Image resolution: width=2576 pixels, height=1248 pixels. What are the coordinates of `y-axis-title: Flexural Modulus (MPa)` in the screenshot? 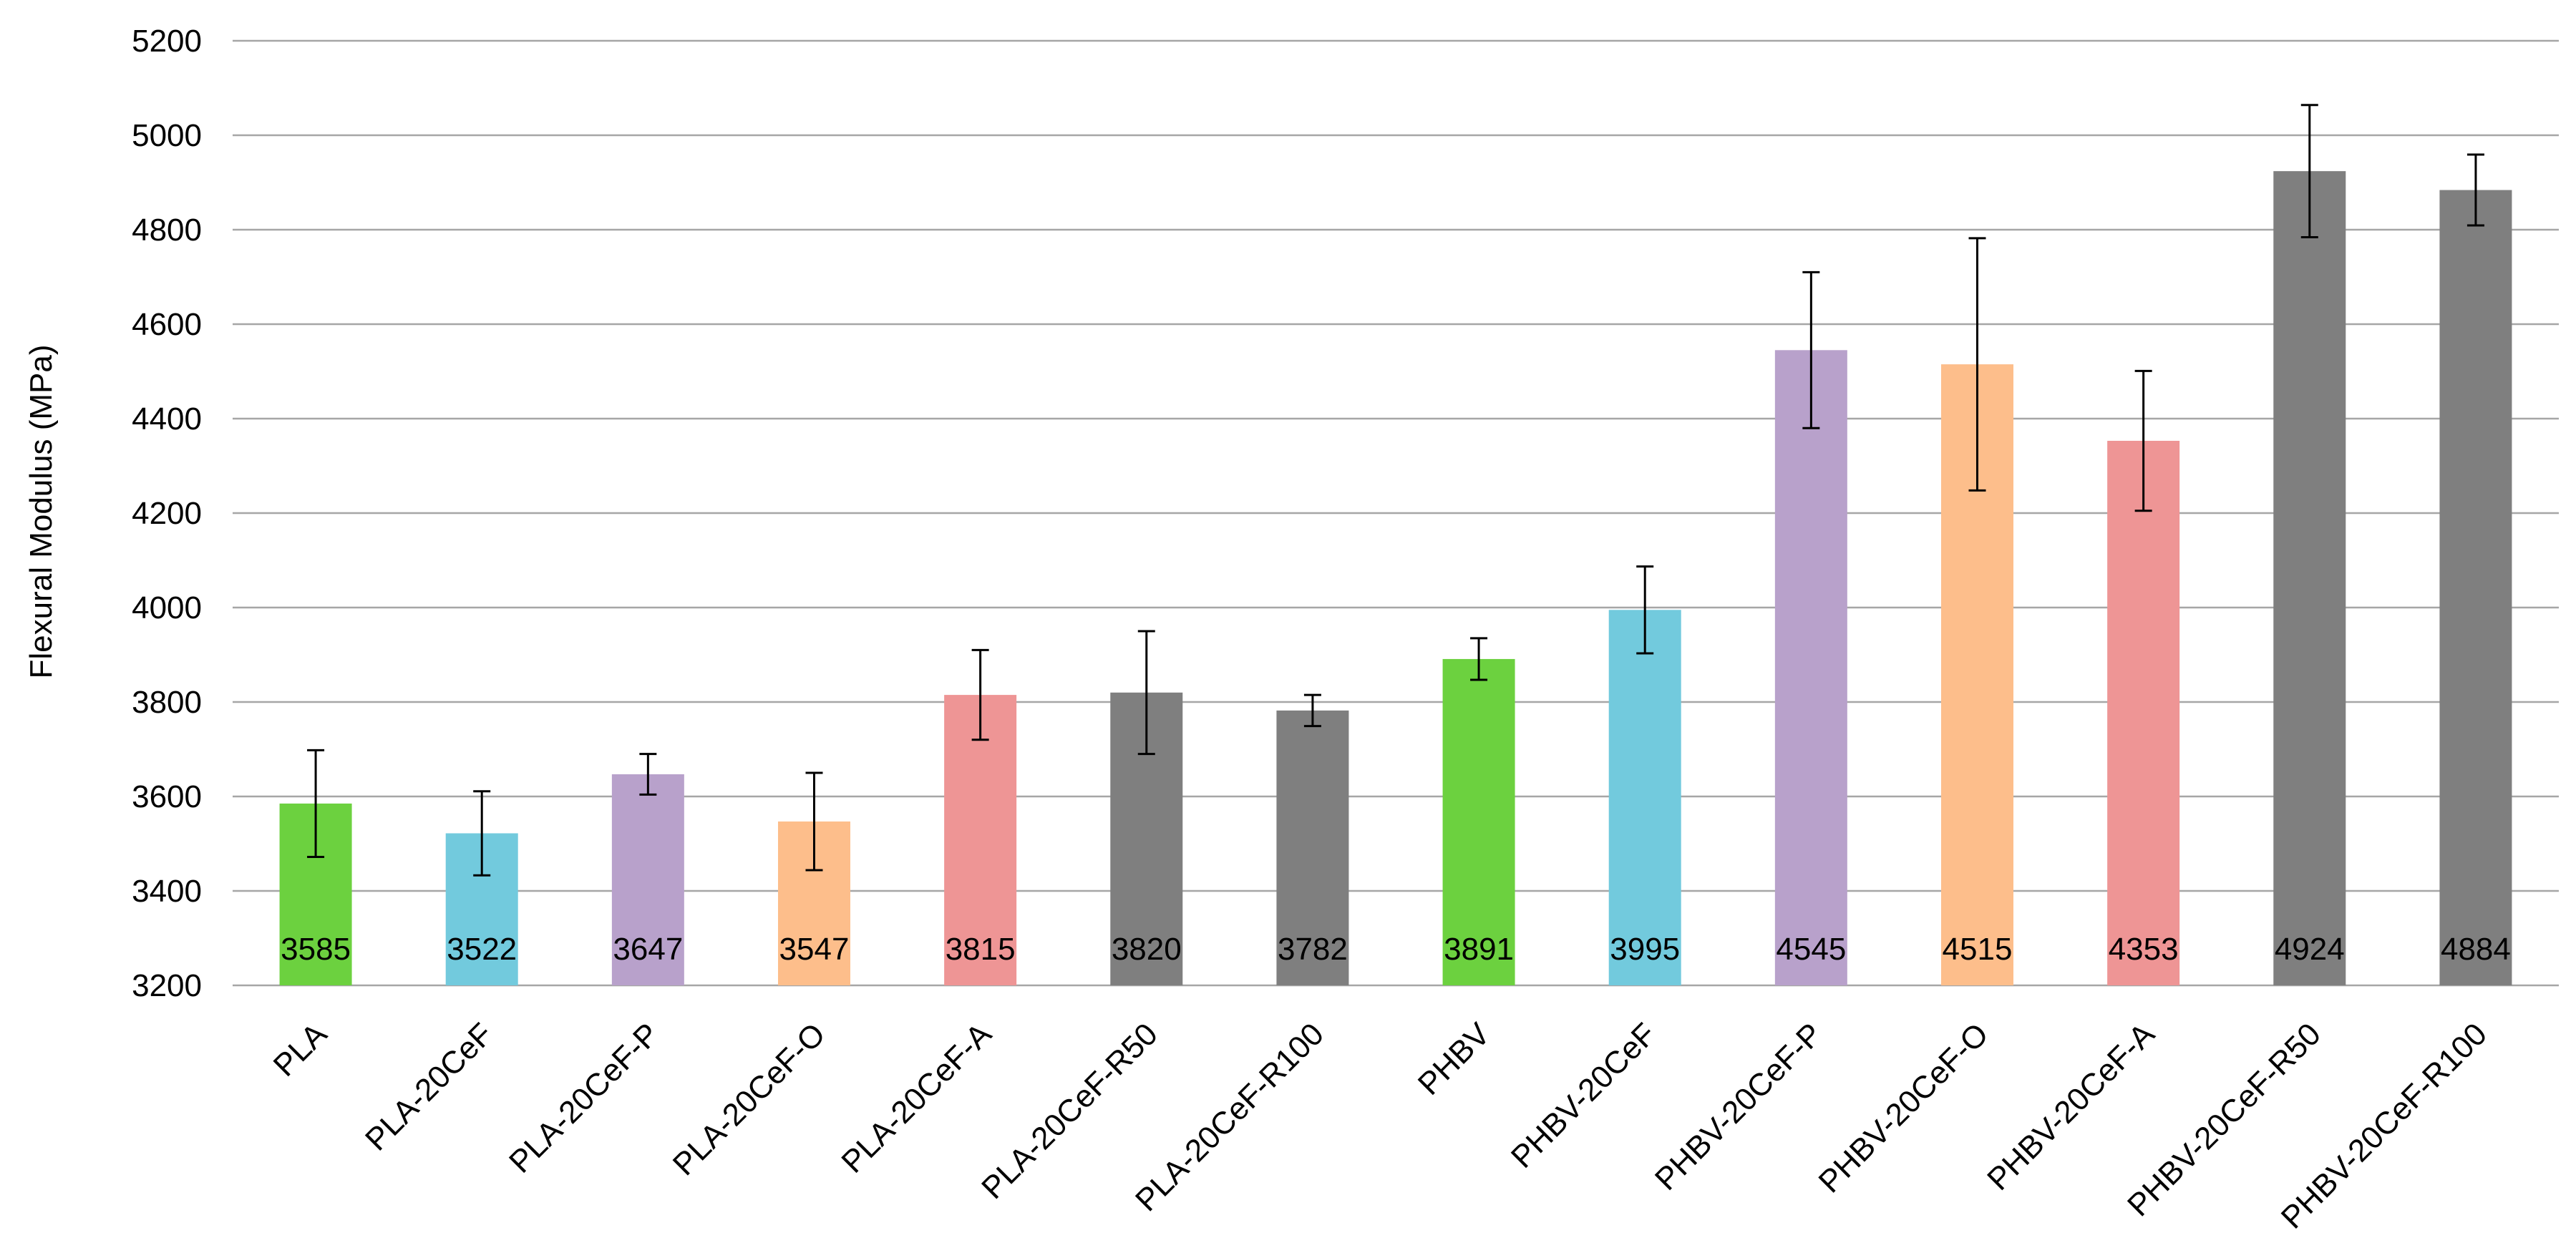 It's located at (41, 511).